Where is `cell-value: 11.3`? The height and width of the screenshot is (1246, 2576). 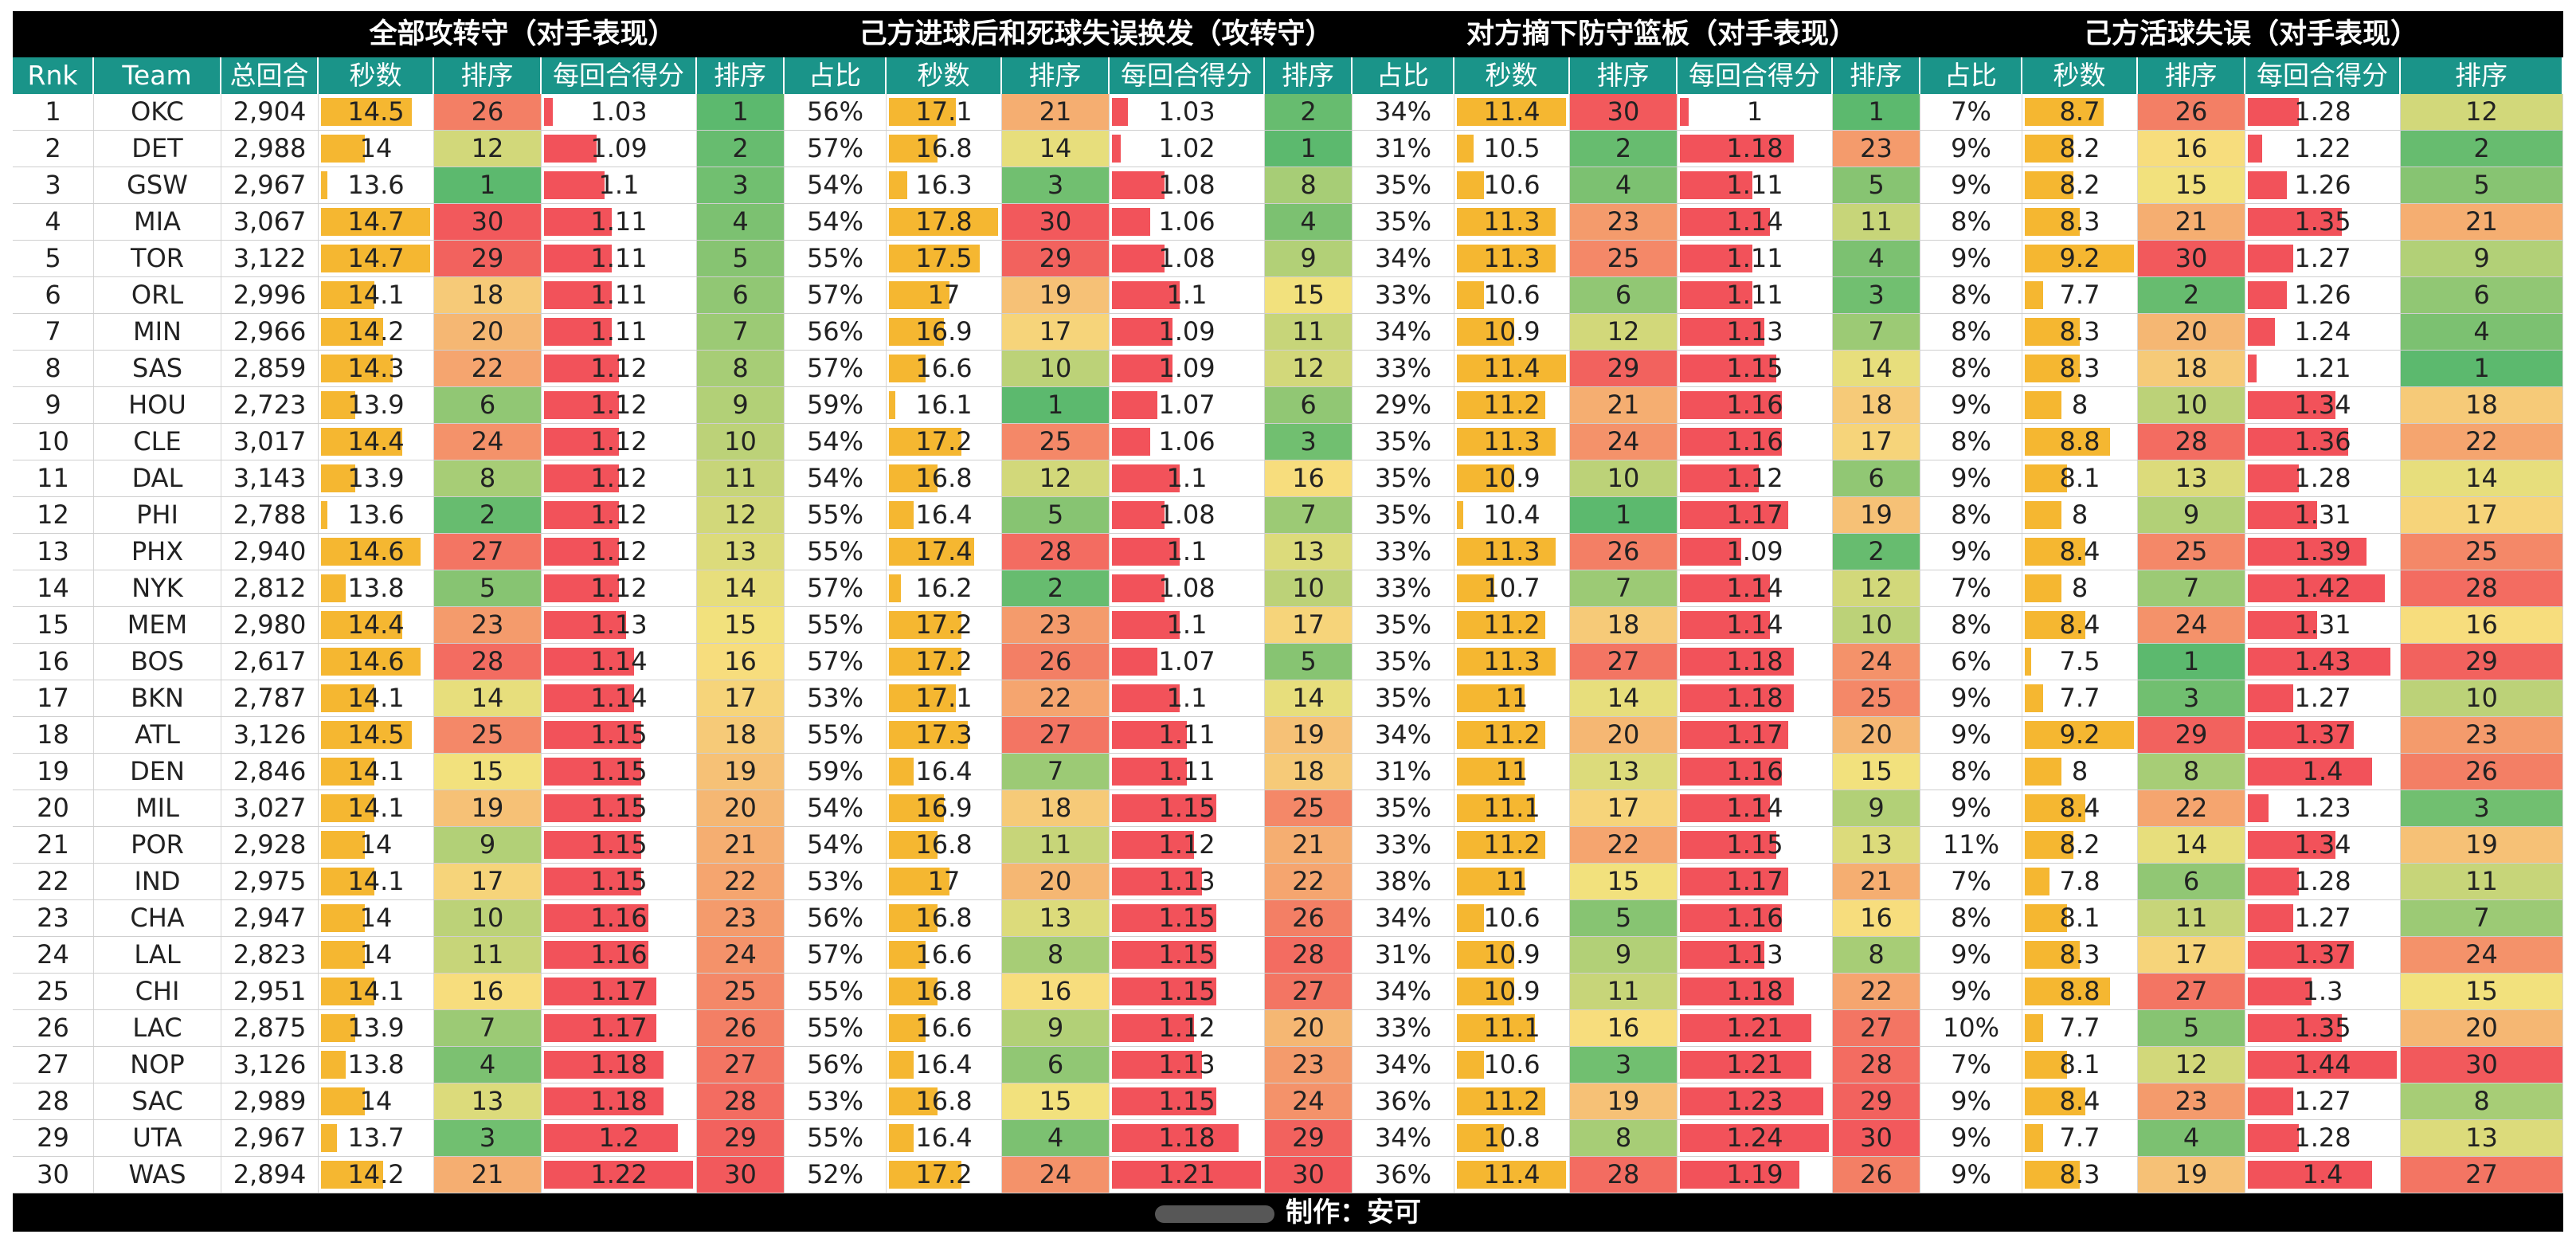
cell-value: 11.3 is located at coordinates (1512, 661).